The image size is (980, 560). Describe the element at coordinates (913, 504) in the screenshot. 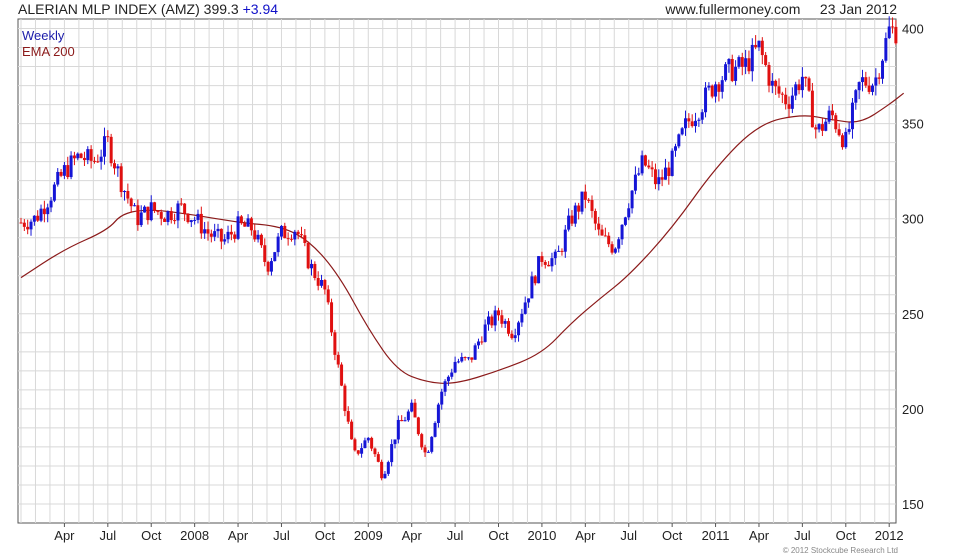

I see `y-tick-label: 150` at that location.